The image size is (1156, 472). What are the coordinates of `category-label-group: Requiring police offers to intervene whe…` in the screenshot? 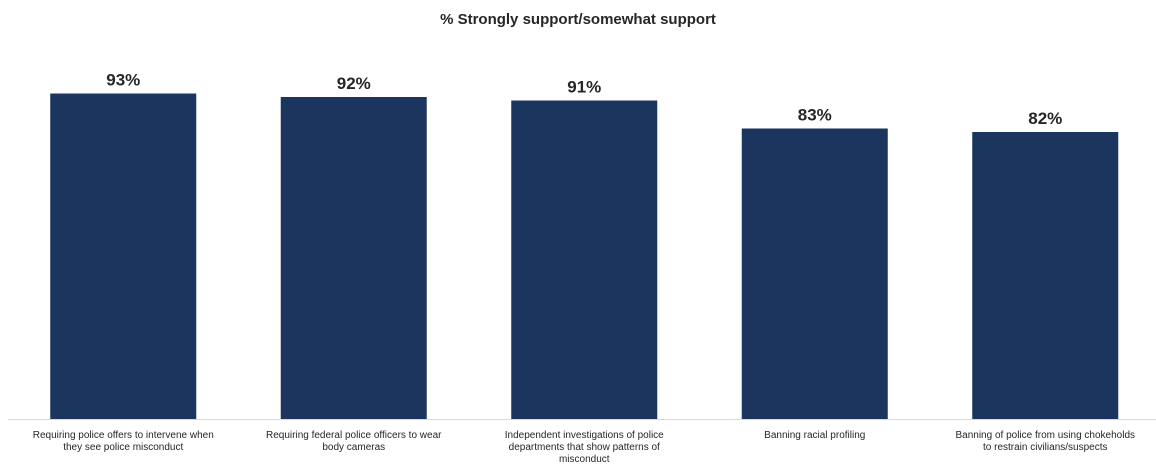 It's located at (584, 447).